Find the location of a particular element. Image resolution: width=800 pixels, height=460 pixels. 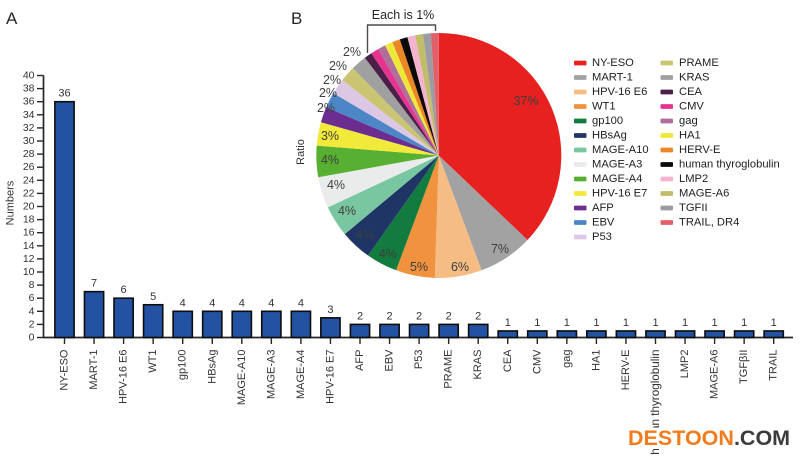

svg-text: Ratio is located at coordinates (301, 152).